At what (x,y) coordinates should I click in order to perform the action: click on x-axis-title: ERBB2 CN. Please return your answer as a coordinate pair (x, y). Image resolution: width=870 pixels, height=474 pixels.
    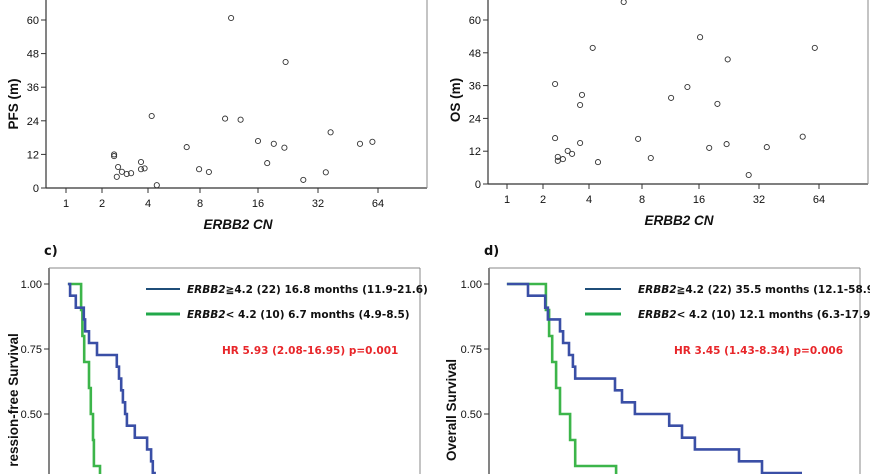
    Looking at the image, I should click on (678, 220).